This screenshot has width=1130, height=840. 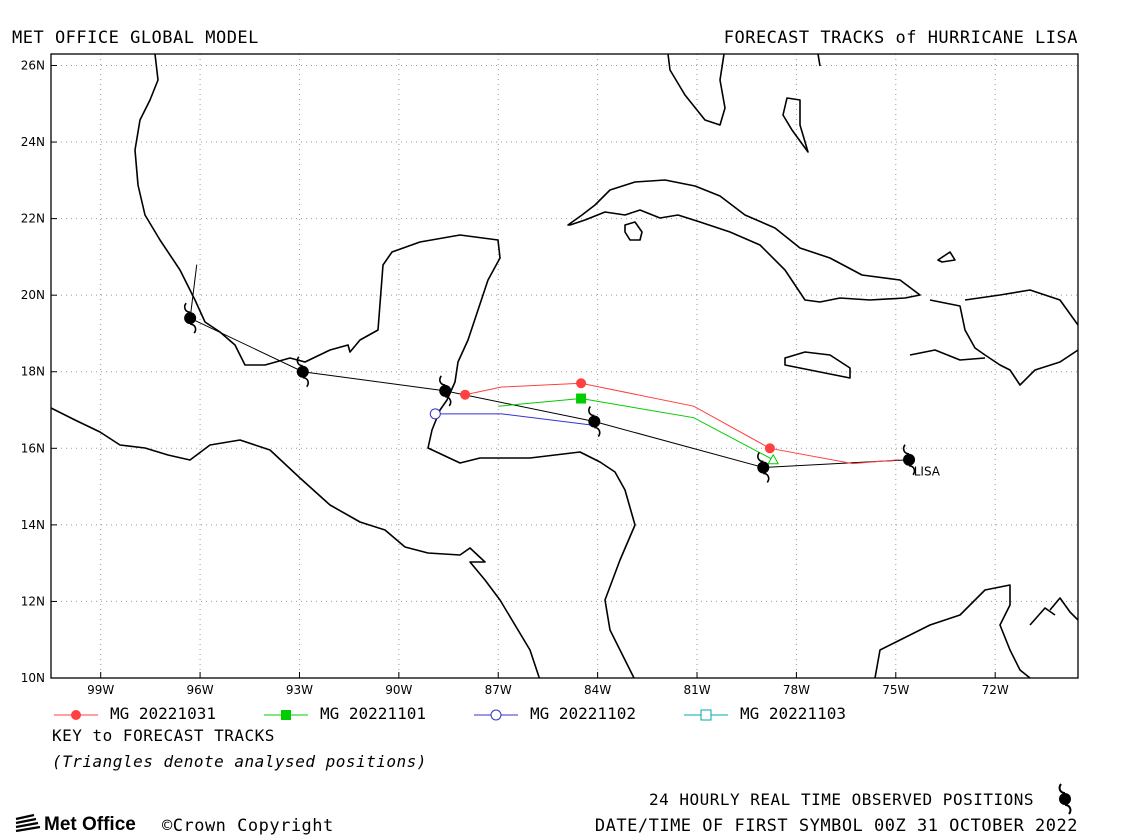 I want to click on lon-tick-label: 87W, so click(x=498, y=690).